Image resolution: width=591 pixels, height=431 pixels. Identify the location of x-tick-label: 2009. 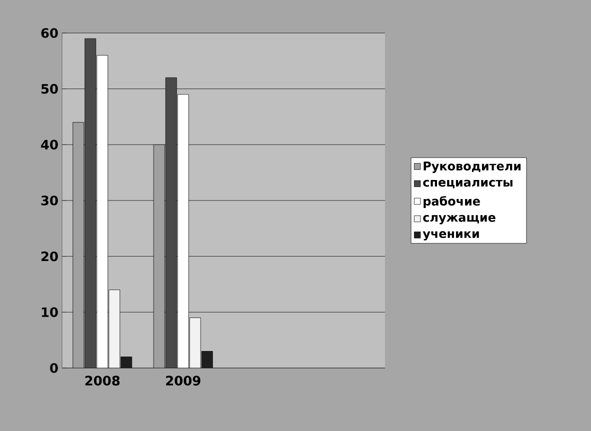
(183, 381).